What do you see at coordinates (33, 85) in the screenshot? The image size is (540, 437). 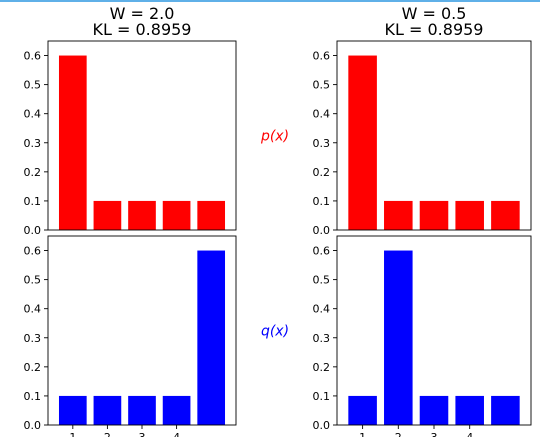 I see `panel-1-ytick-label-5: 0.5` at bounding box center [33, 85].